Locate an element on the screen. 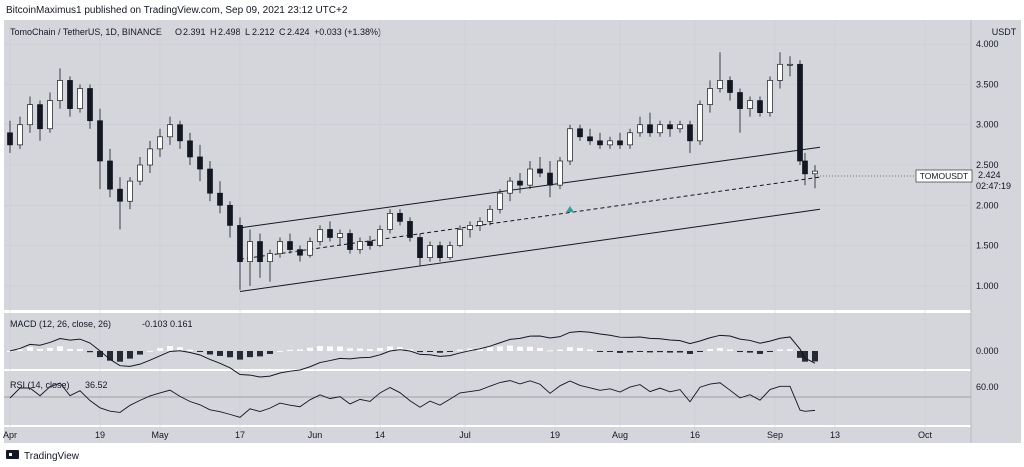  rsi-axis-tick: 60.00 is located at coordinates (987, 387).